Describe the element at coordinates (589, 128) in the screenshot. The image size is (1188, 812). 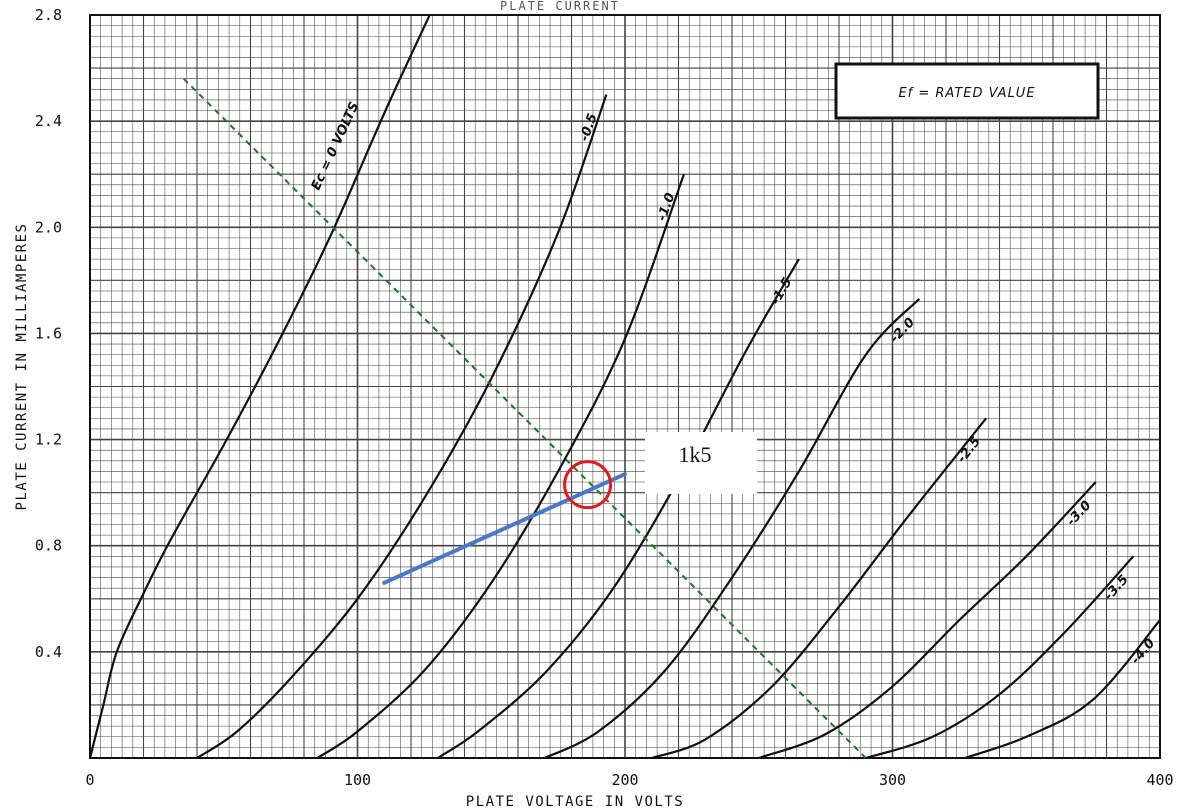
I see `curve-label-1: -0.5` at that location.